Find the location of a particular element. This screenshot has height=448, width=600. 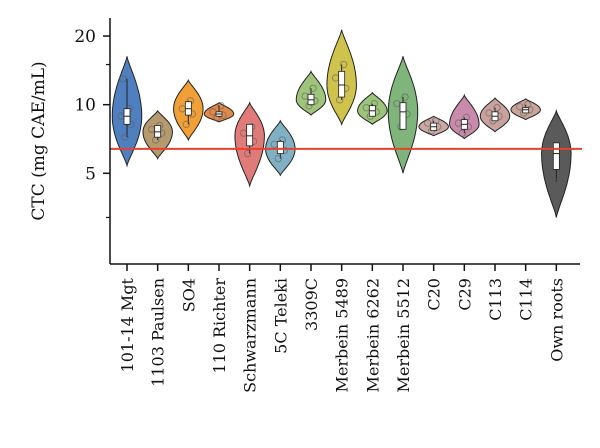

x-category-label: 101-14 Mgt is located at coordinates (127, 324).